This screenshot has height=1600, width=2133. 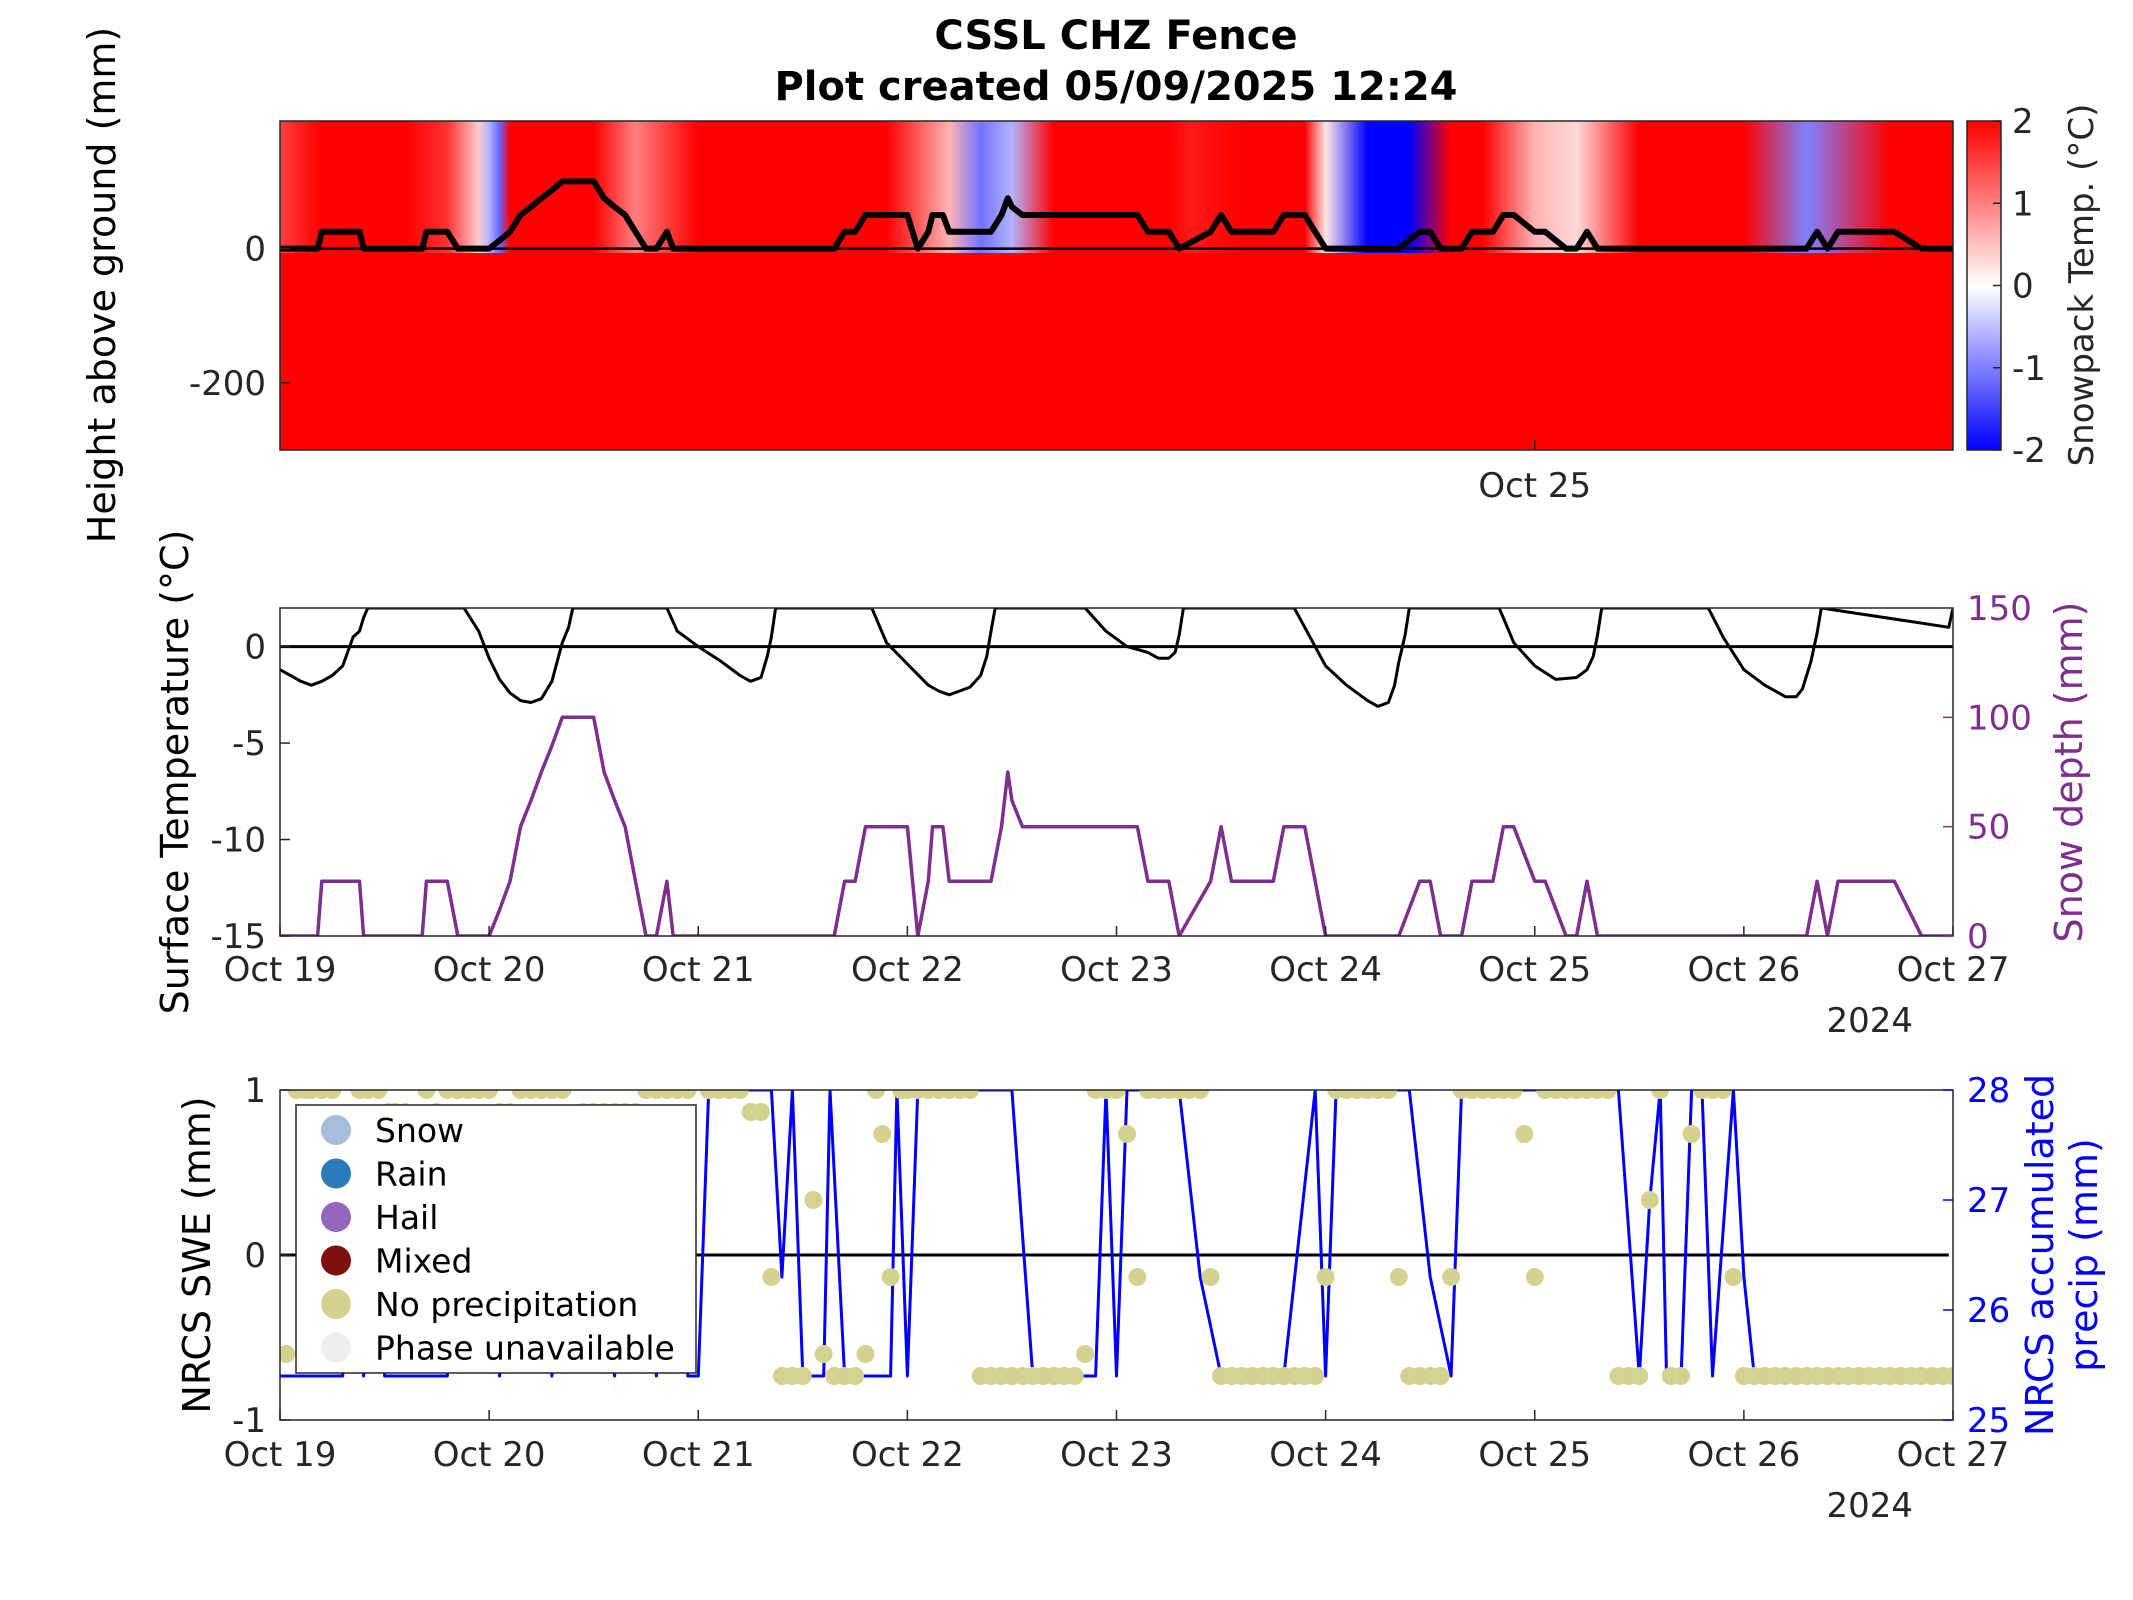 What do you see at coordinates (2082, 285) in the screenshot?
I see `colorbar-label: Snowpack Temp. (°C)` at bounding box center [2082, 285].